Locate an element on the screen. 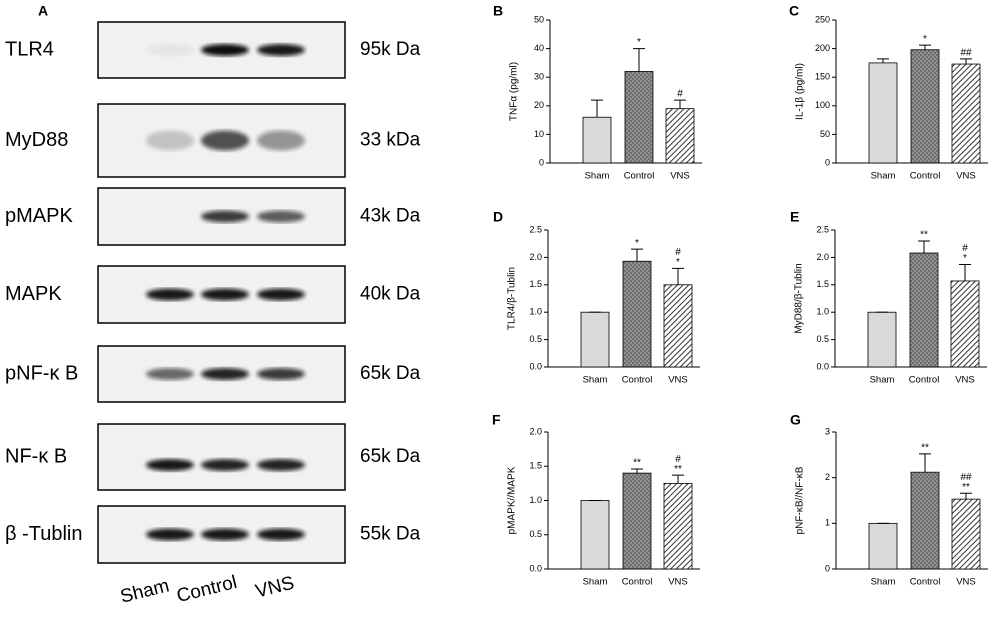 The height and width of the screenshot is (626, 1000). protein-label: pMAPK is located at coordinates (39, 216).